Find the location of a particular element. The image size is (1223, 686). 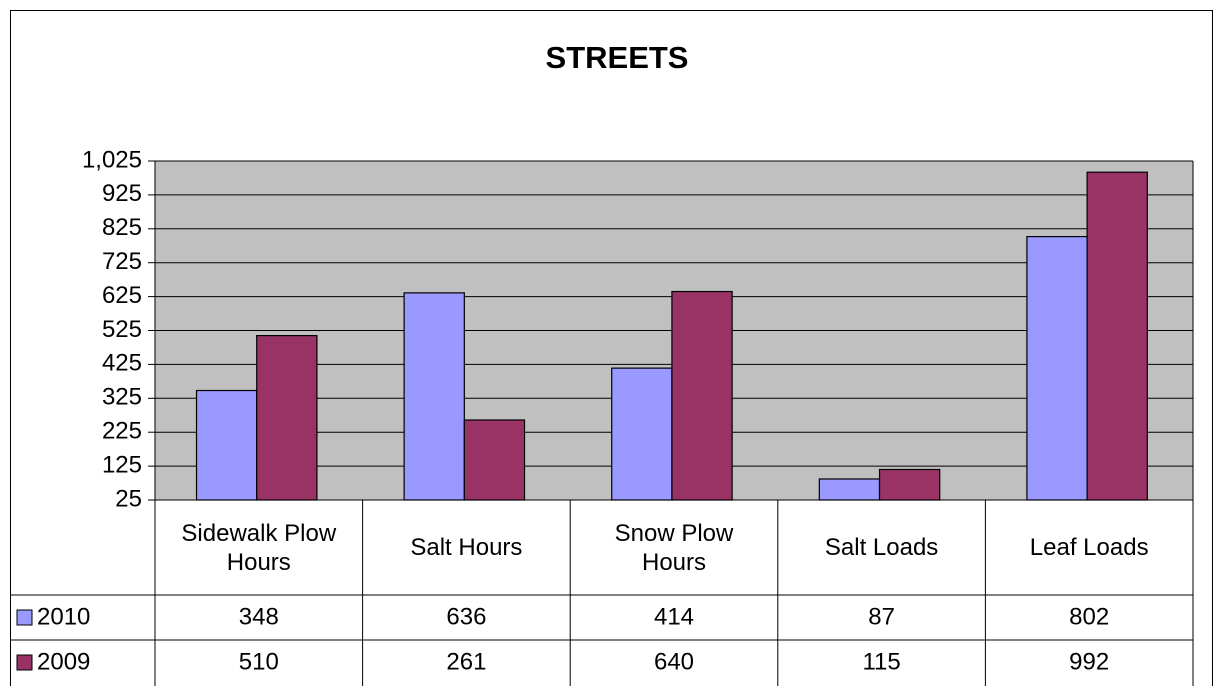

legend-label: 2009 is located at coordinates (63, 661).